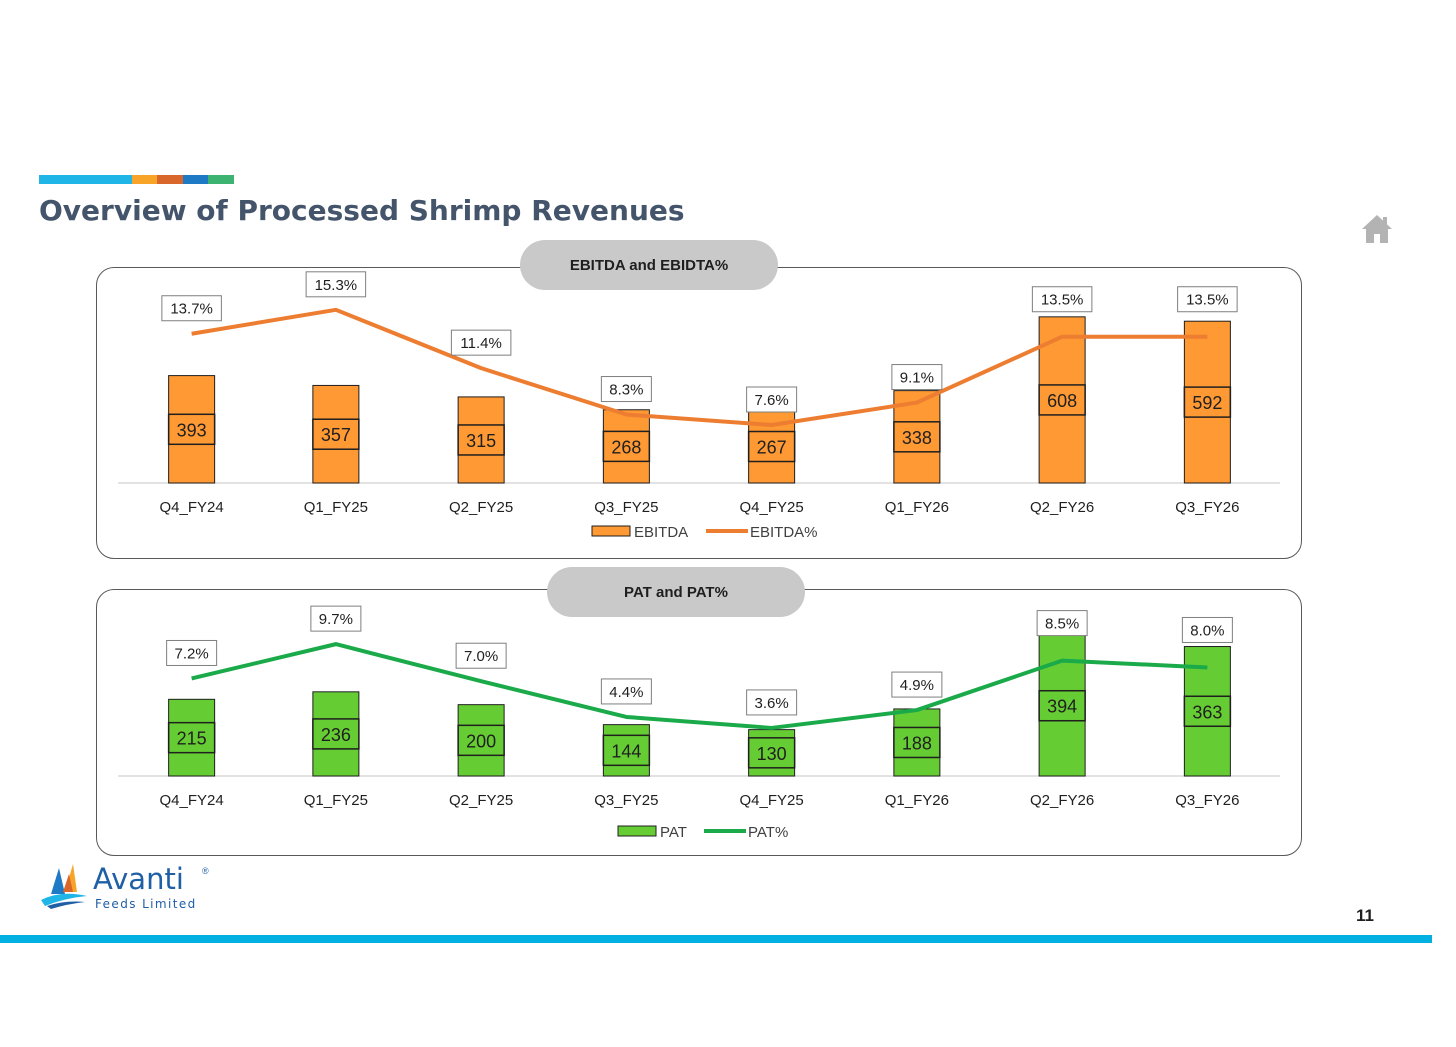 Image resolution: width=1456 pixels, height=1047 pixels. I want to click on ebitda-legend-bar-swatch, so click(611, 531).